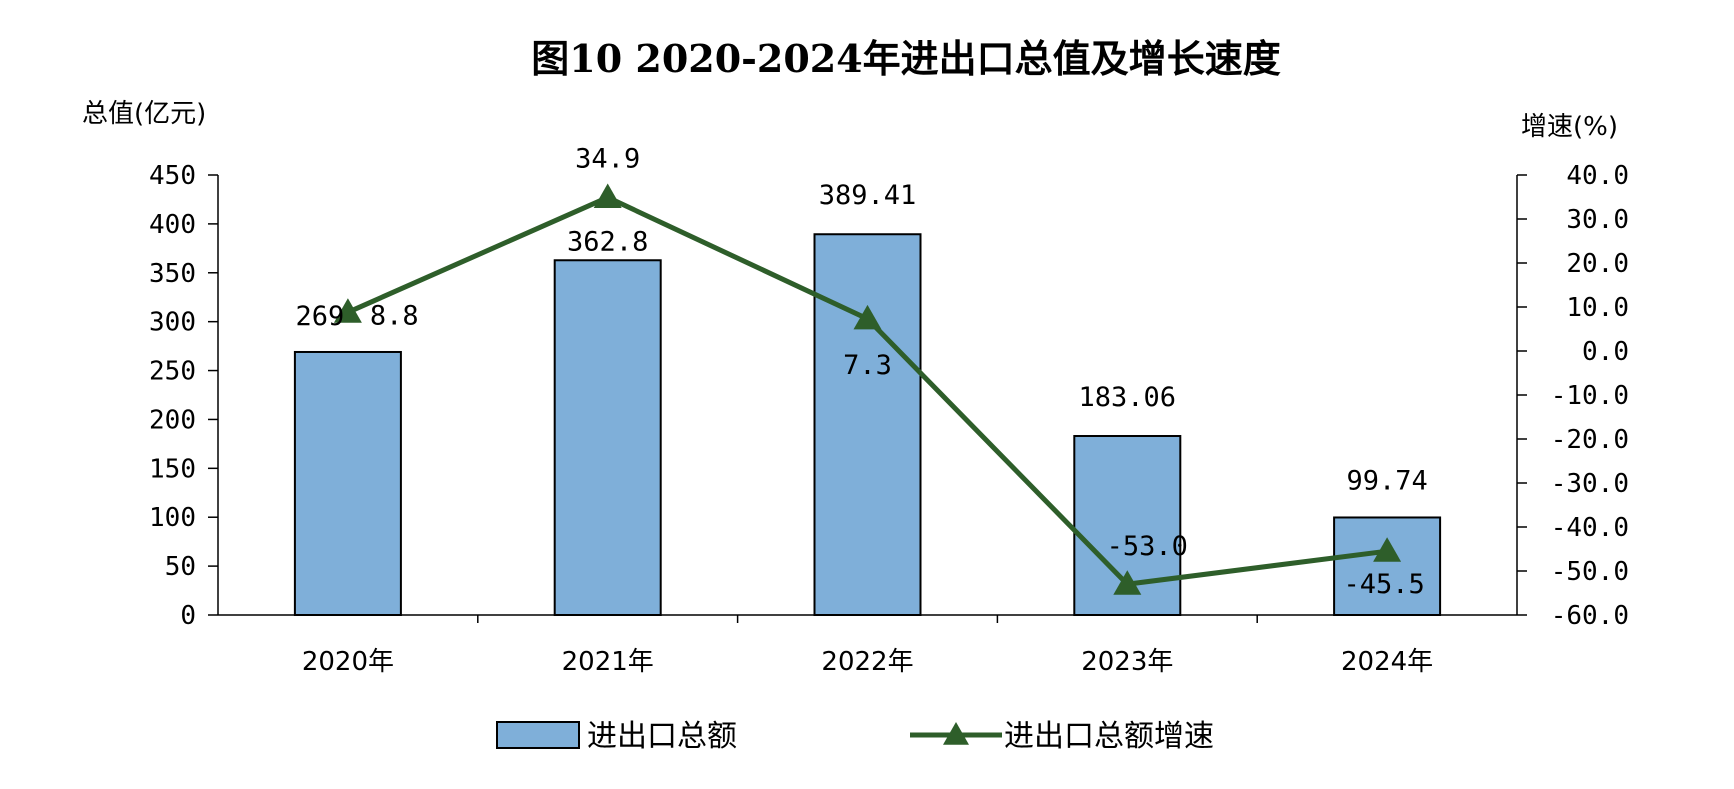  Describe the element at coordinates (608, 662) in the screenshot. I see `x-tick-label: 2021年` at that location.